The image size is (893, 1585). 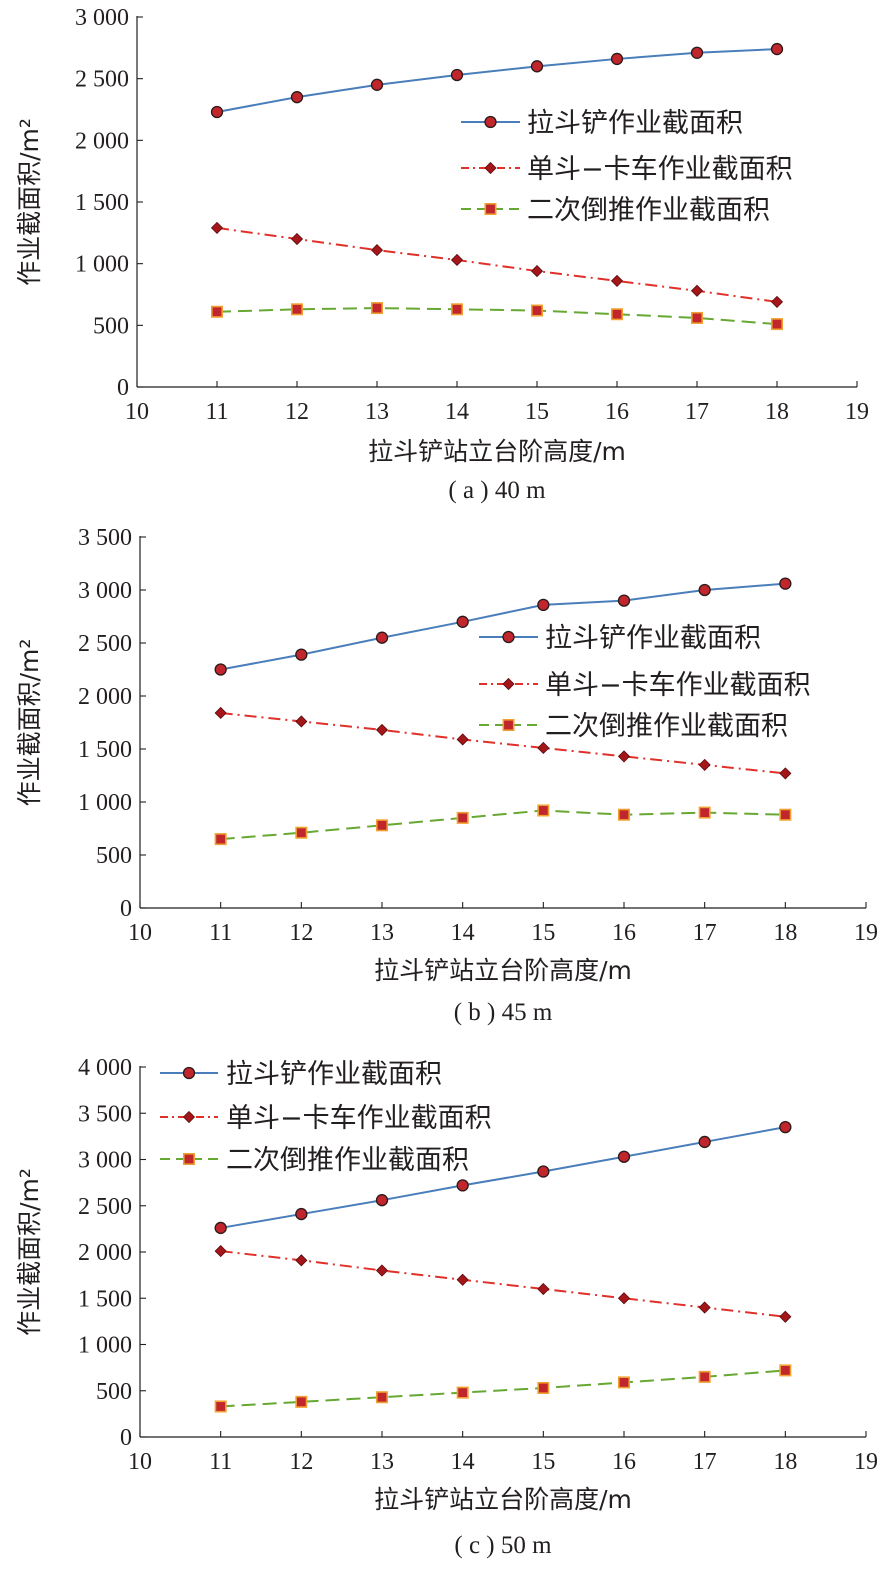 What do you see at coordinates (105, 1299) in the screenshot?
I see `y-tick-label: 1 500` at bounding box center [105, 1299].